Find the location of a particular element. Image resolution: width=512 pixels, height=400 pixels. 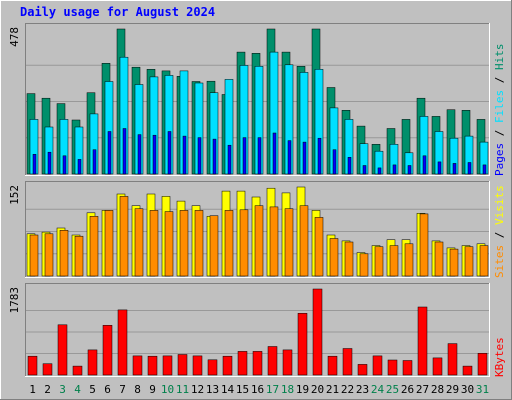

x-tick-label-day-7: 7 is located at coordinates (122, 389).